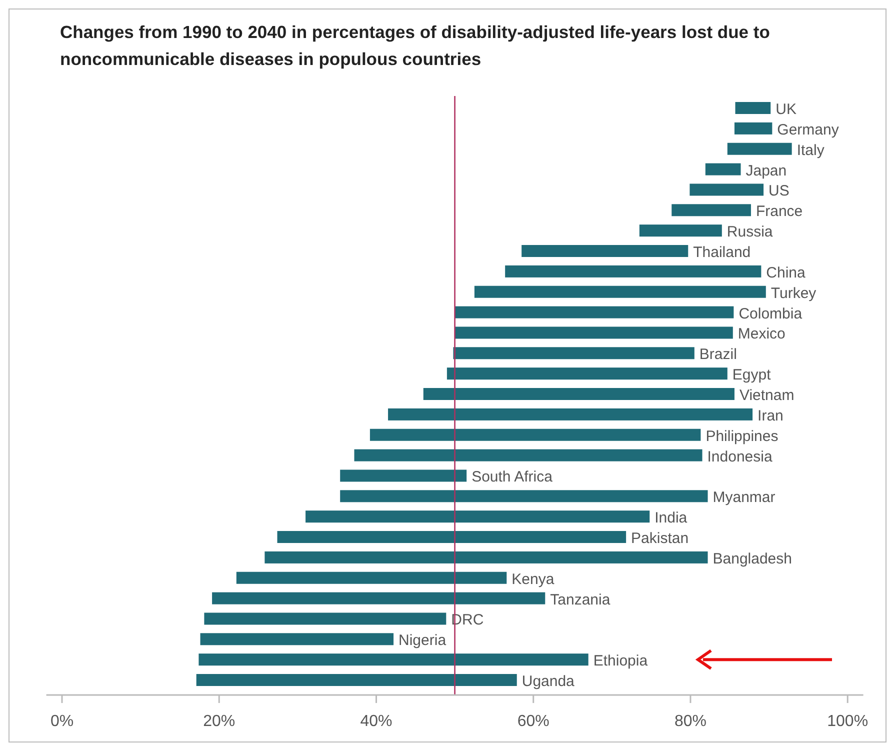  What do you see at coordinates (752, 375) in the screenshot?
I see `y-tick-label: Egypt` at bounding box center [752, 375].